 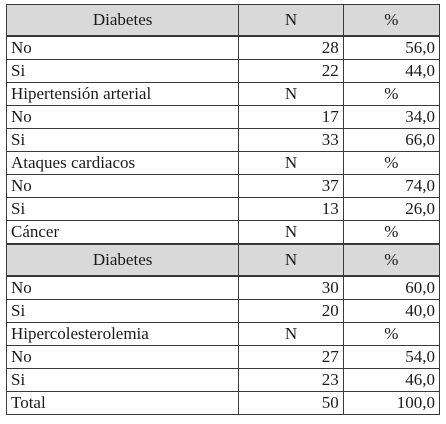 I want to click on table-row: No 17 34,0, so click(x=223, y=117).